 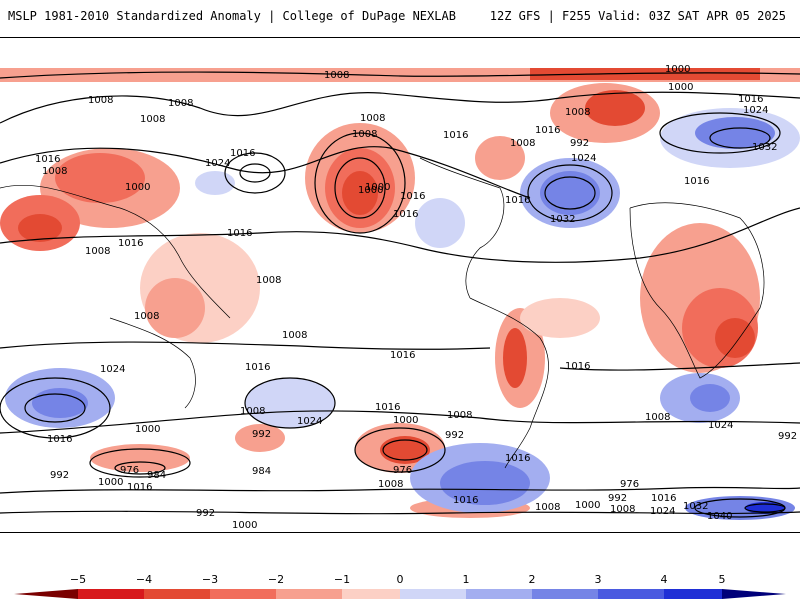 I want to click on colorbar-seg-pos1, so click(x=433, y=594).